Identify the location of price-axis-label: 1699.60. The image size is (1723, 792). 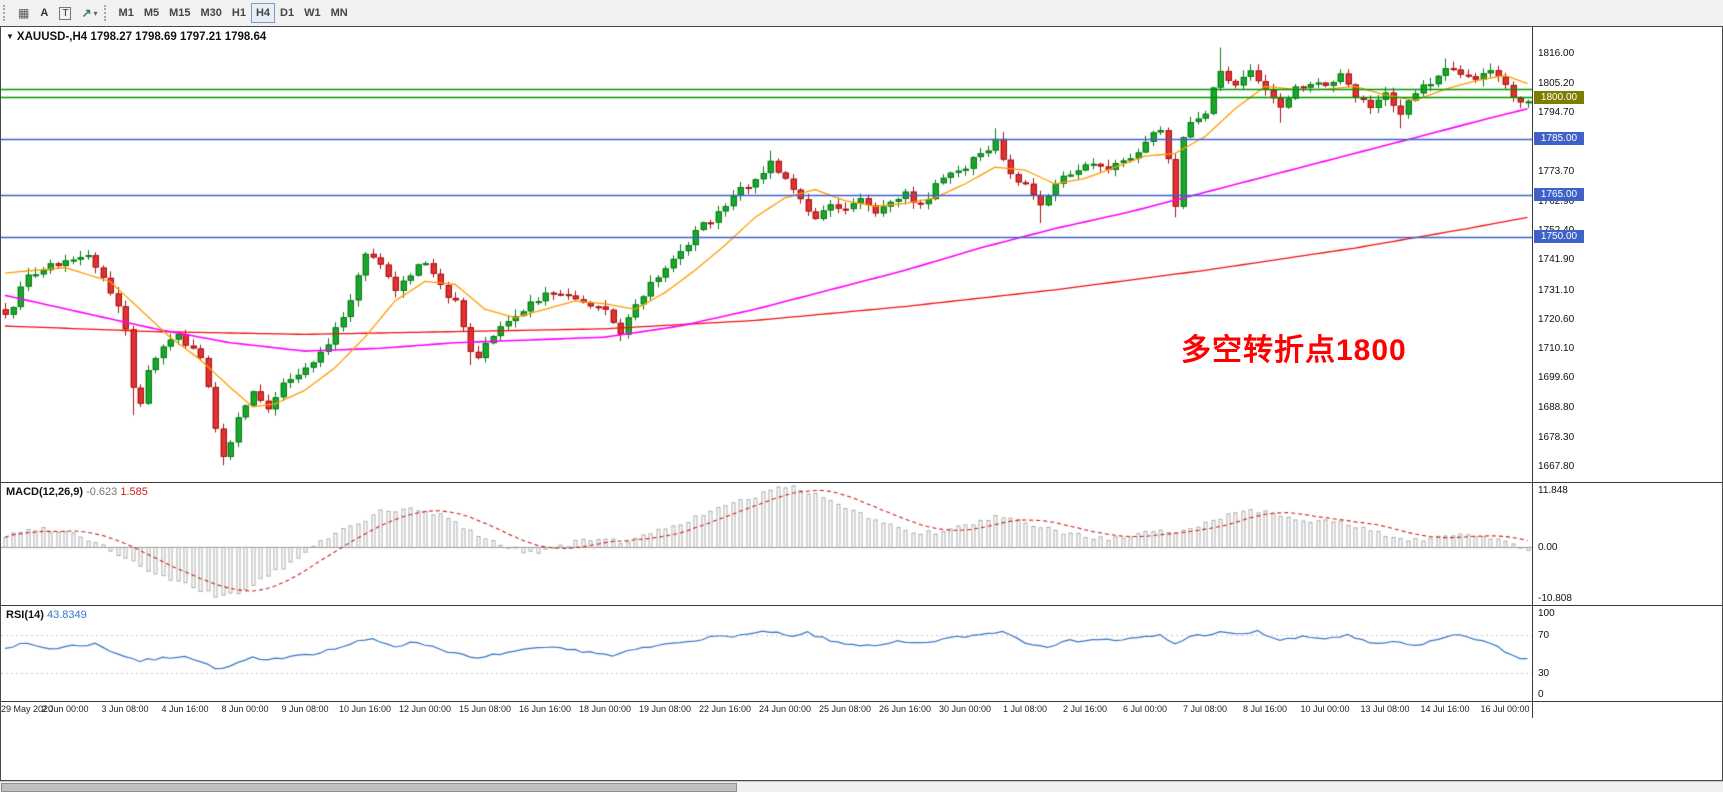
(1556, 378).